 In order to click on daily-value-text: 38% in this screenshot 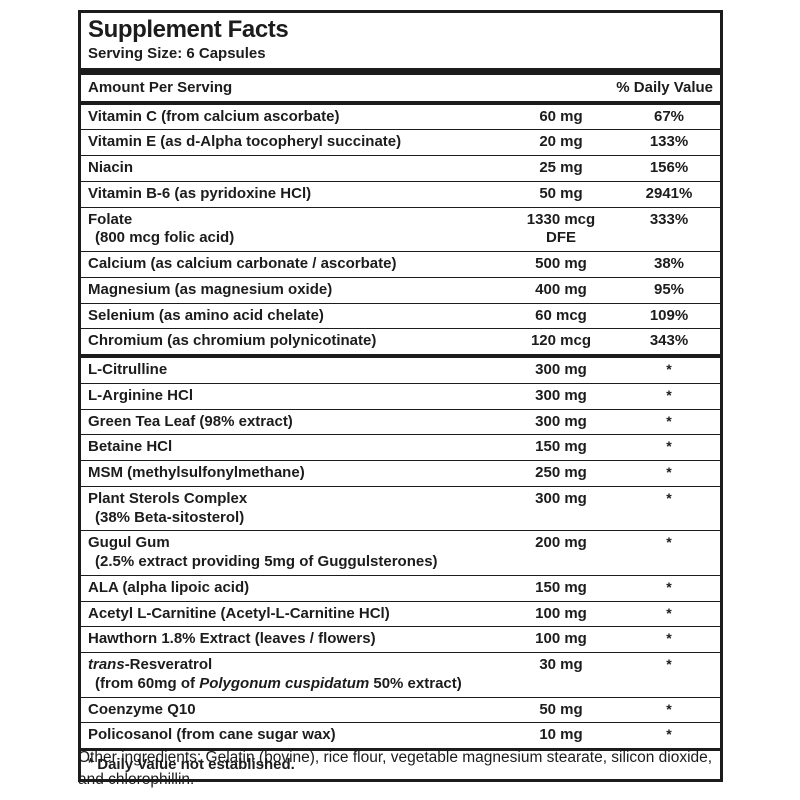, I will do `click(669, 264)`.